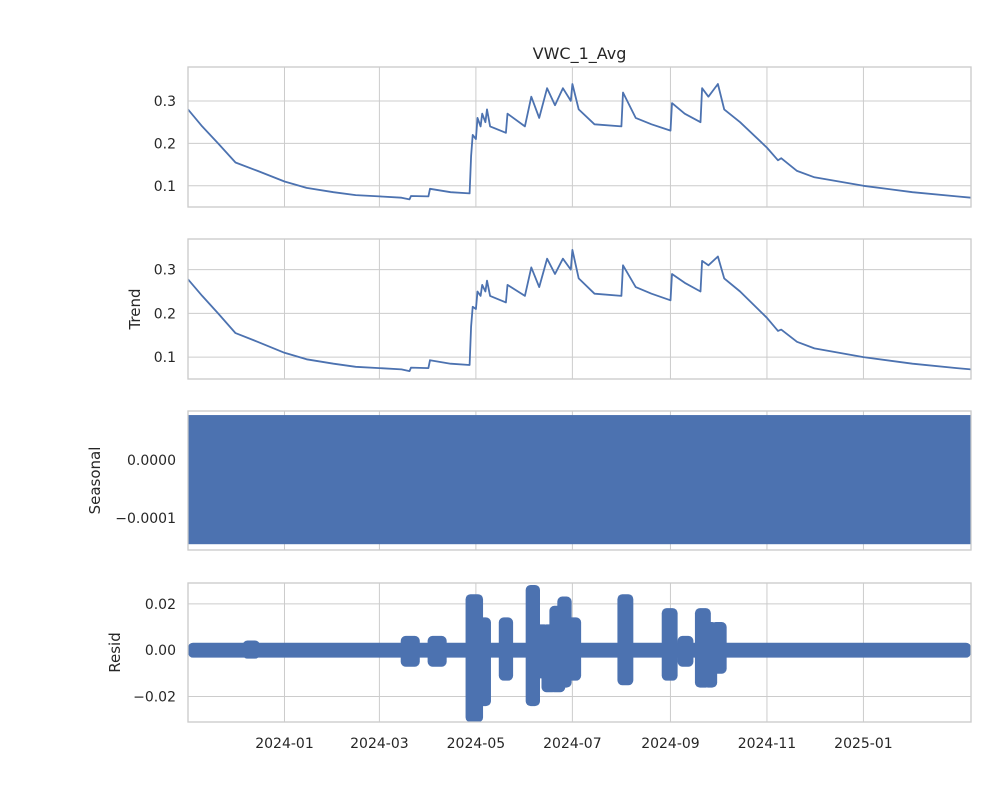 Image resolution: width=1000 pixels, height=800 pixels. What do you see at coordinates (135, 309) in the screenshot?
I see `y-axis-label: Trend` at bounding box center [135, 309].